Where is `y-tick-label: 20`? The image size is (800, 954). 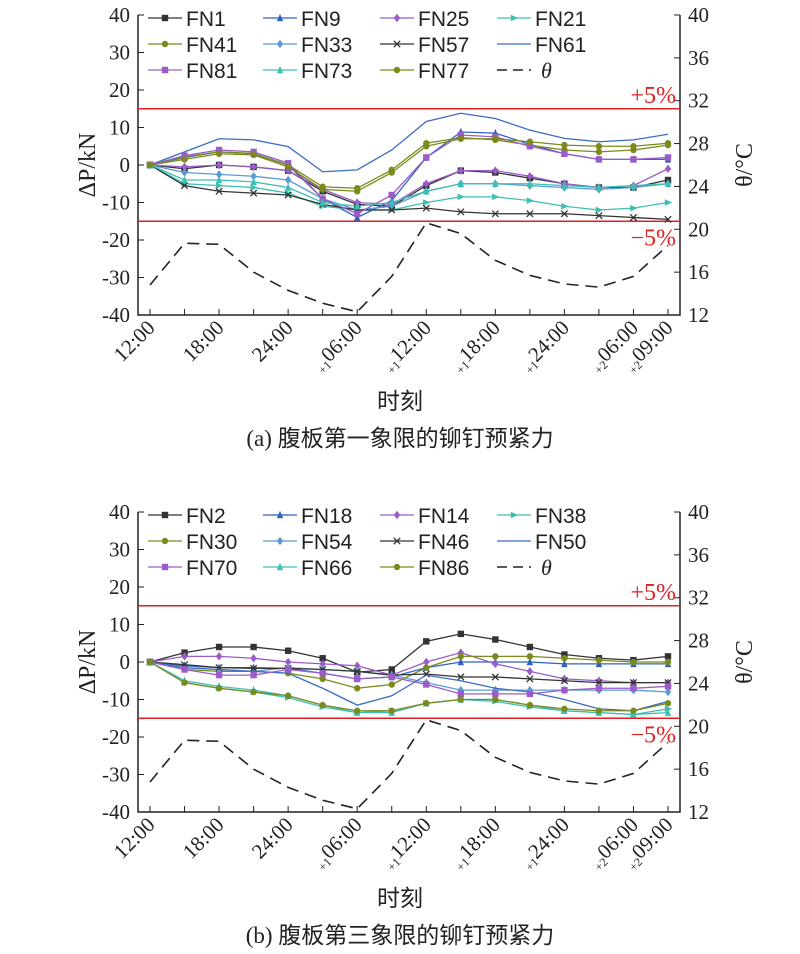 y-tick-label: 20 is located at coordinates (119, 90).